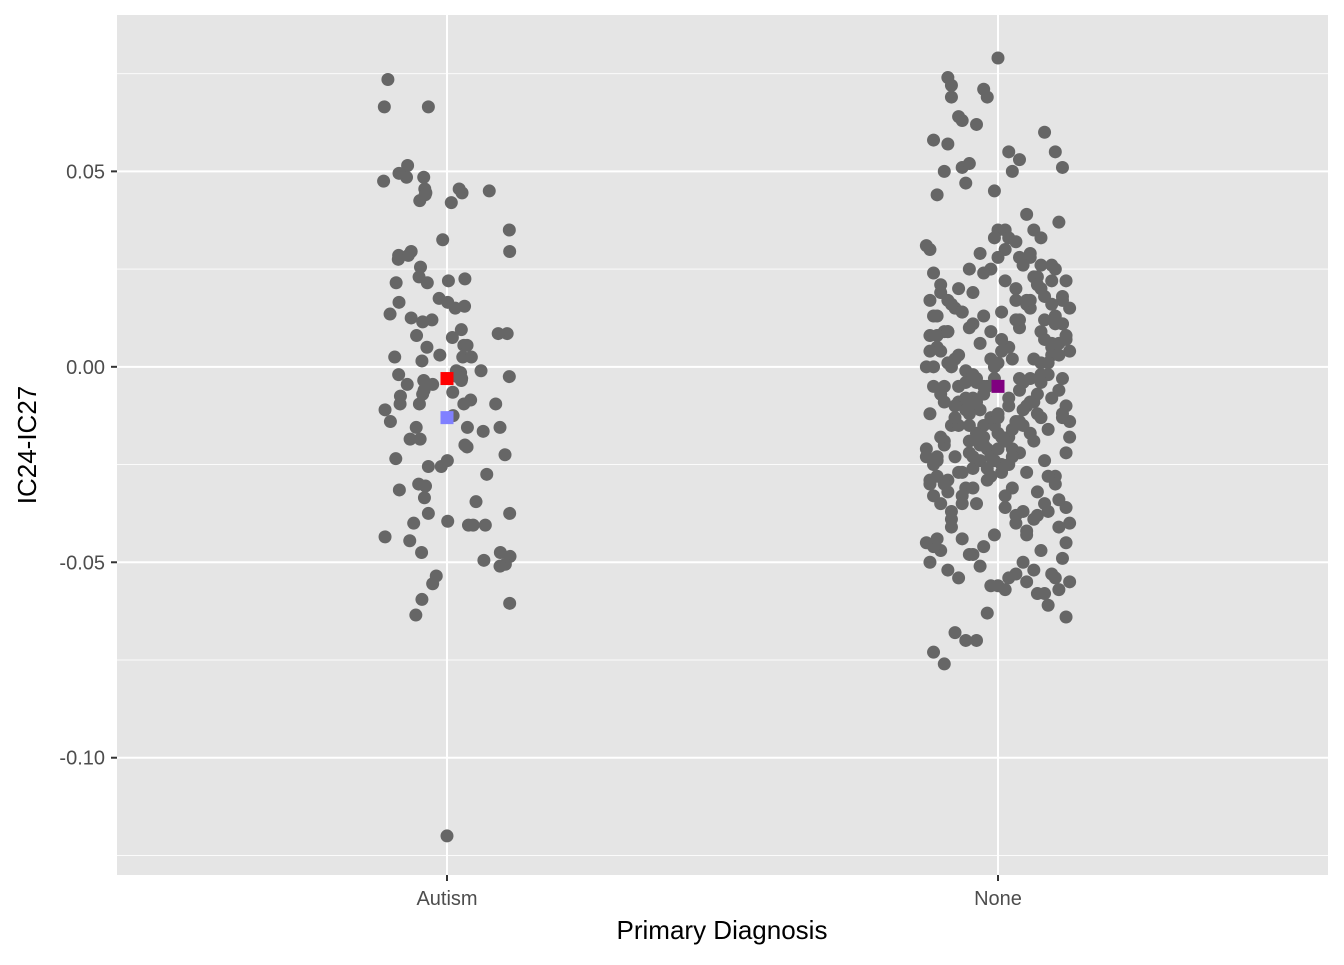 This screenshot has height=965, width=1344. What do you see at coordinates (446, 899) in the screenshot?
I see `x-tick-label: Autism` at bounding box center [446, 899].